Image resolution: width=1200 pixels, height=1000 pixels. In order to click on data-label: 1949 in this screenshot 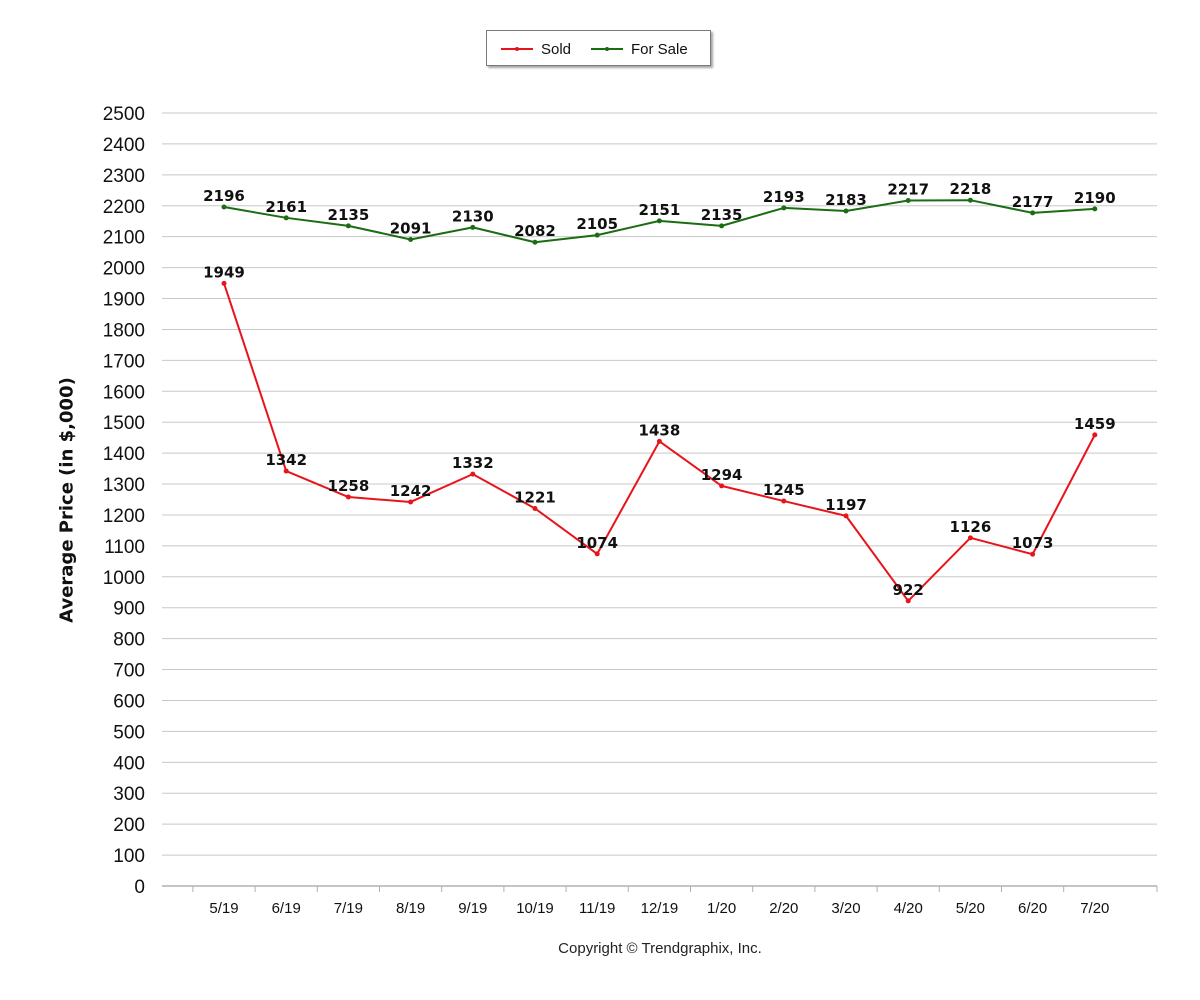, I will do `click(224, 272)`.